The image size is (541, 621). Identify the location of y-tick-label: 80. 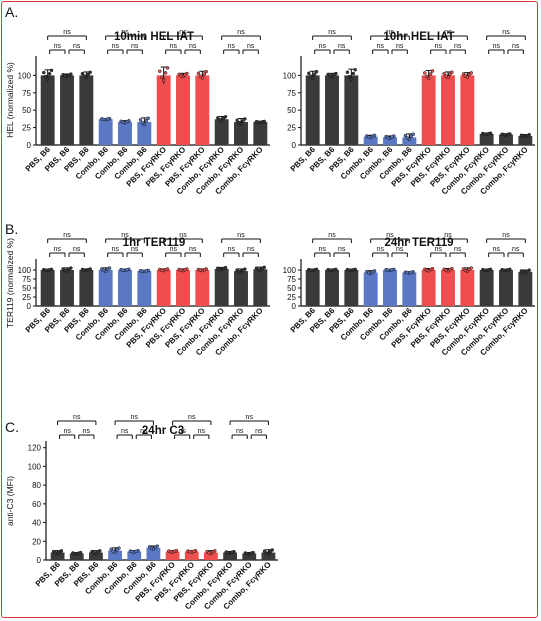
(36, 485).